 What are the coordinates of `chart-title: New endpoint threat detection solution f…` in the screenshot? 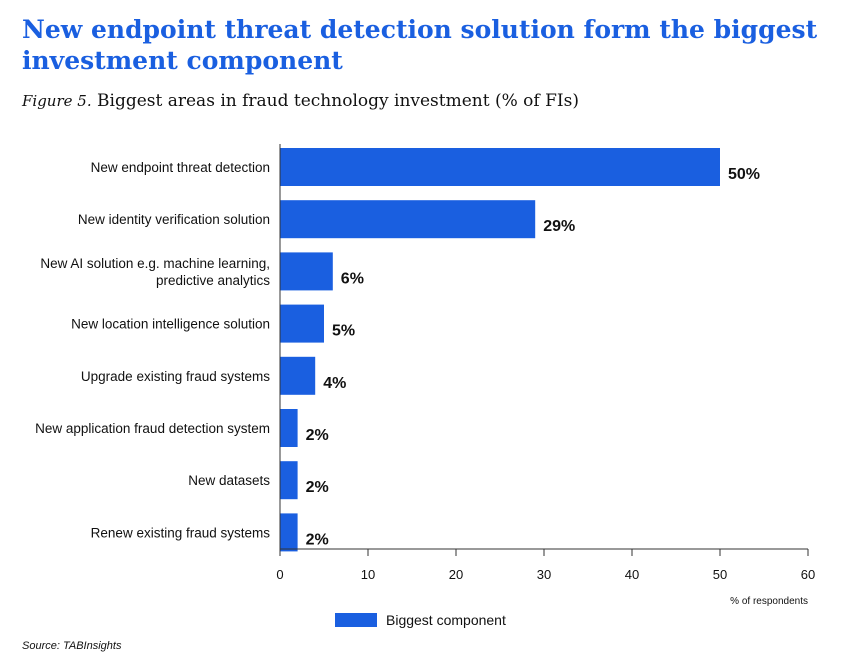 It's located at (420, 45).